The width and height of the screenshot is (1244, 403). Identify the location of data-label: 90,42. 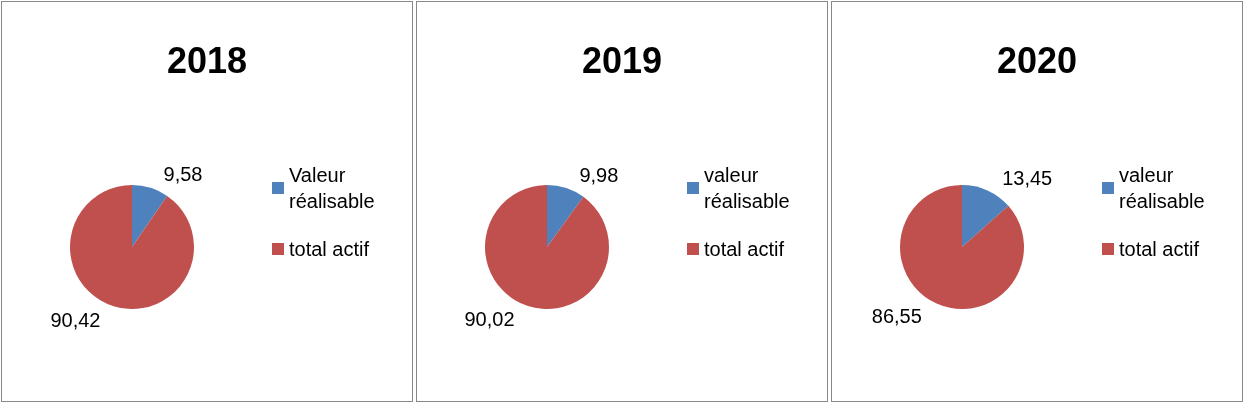
(75, 319).